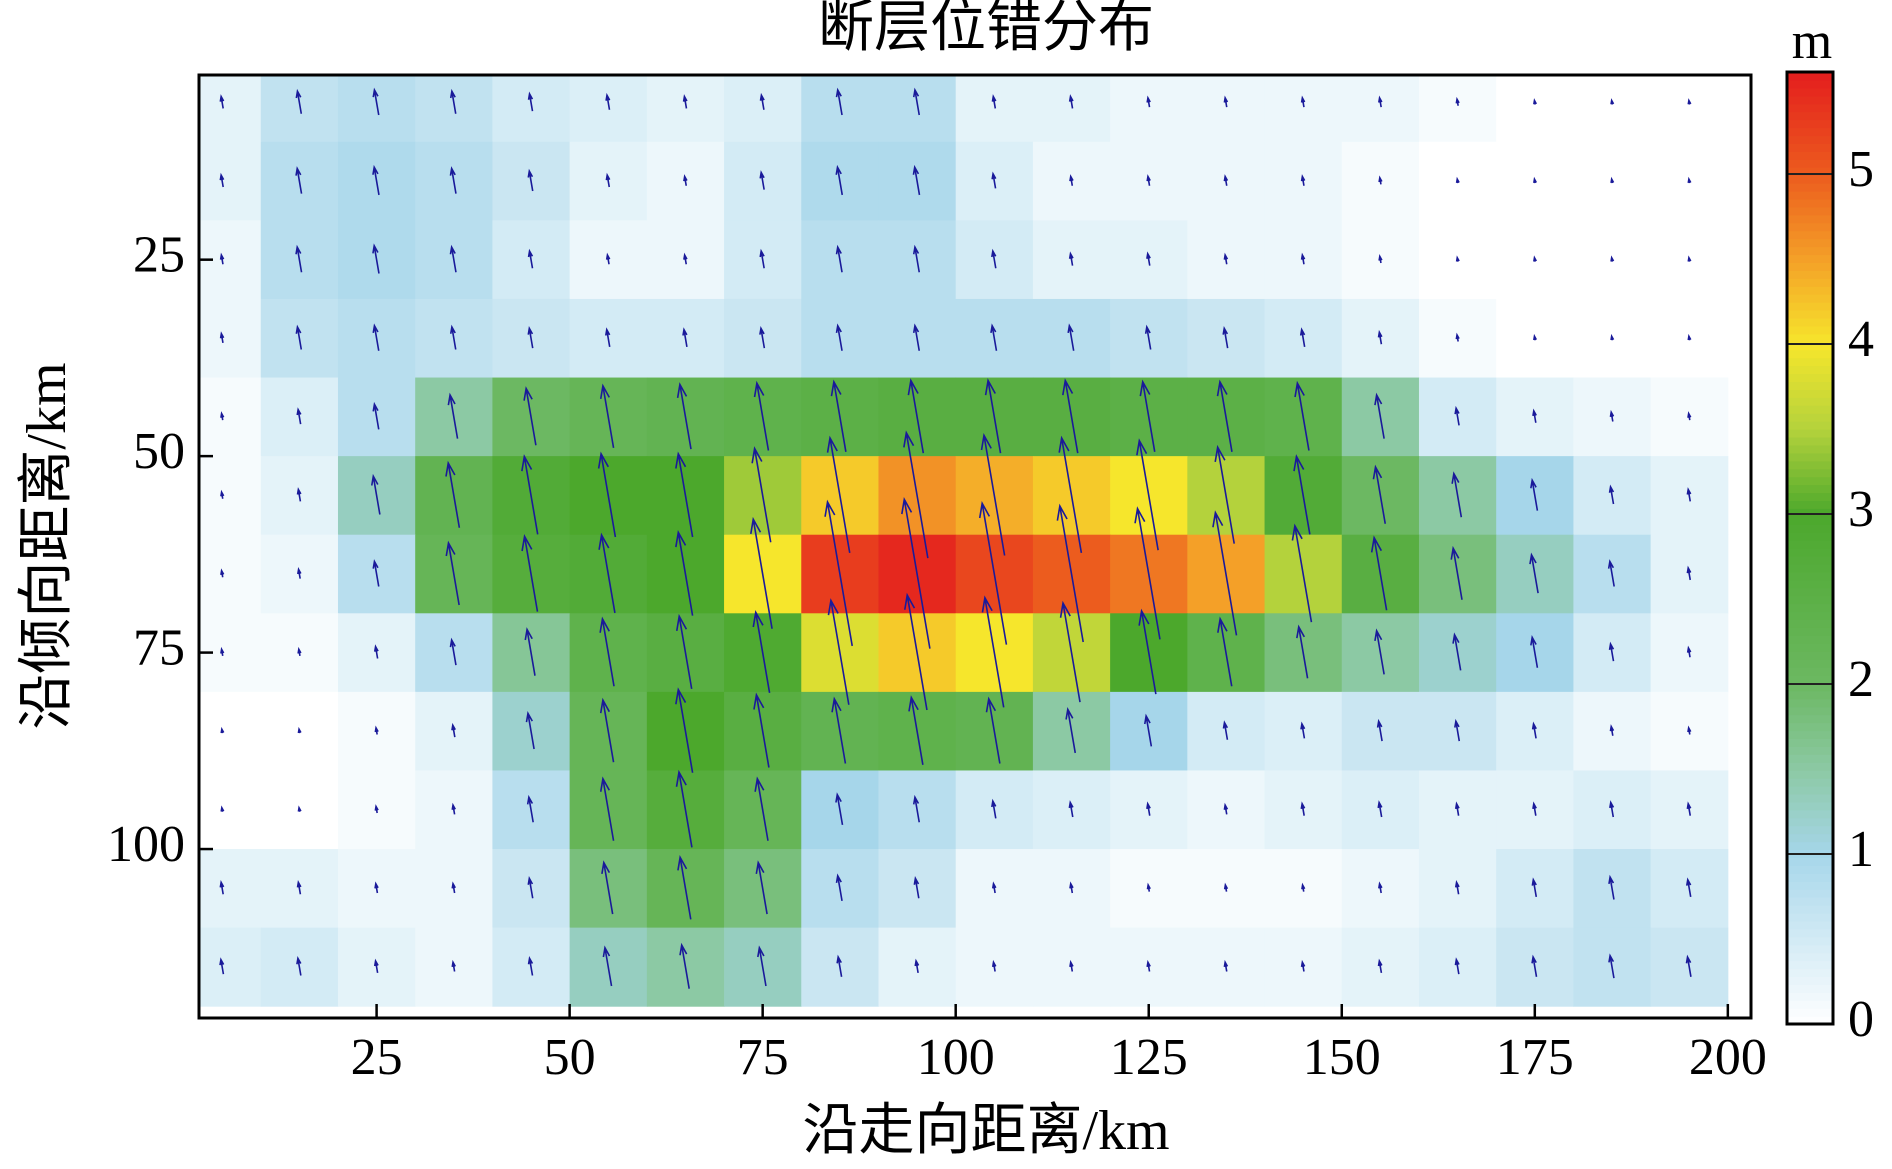  What do you see at coordinates (1810, 548) in the screenshot?
I see `colorbar-frame` at bounding box center [1810, 548].